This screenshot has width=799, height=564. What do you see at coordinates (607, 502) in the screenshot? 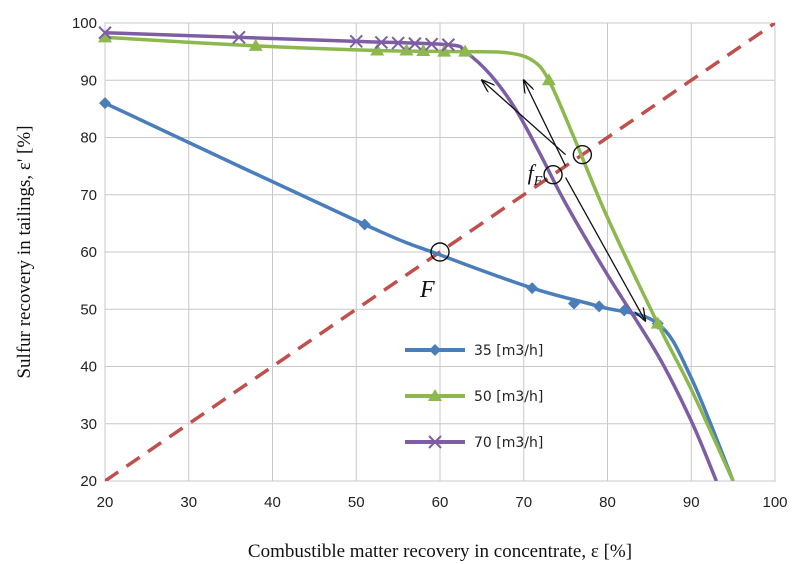
I see `x-tick-label: 80` at bounding box center [607, 502].